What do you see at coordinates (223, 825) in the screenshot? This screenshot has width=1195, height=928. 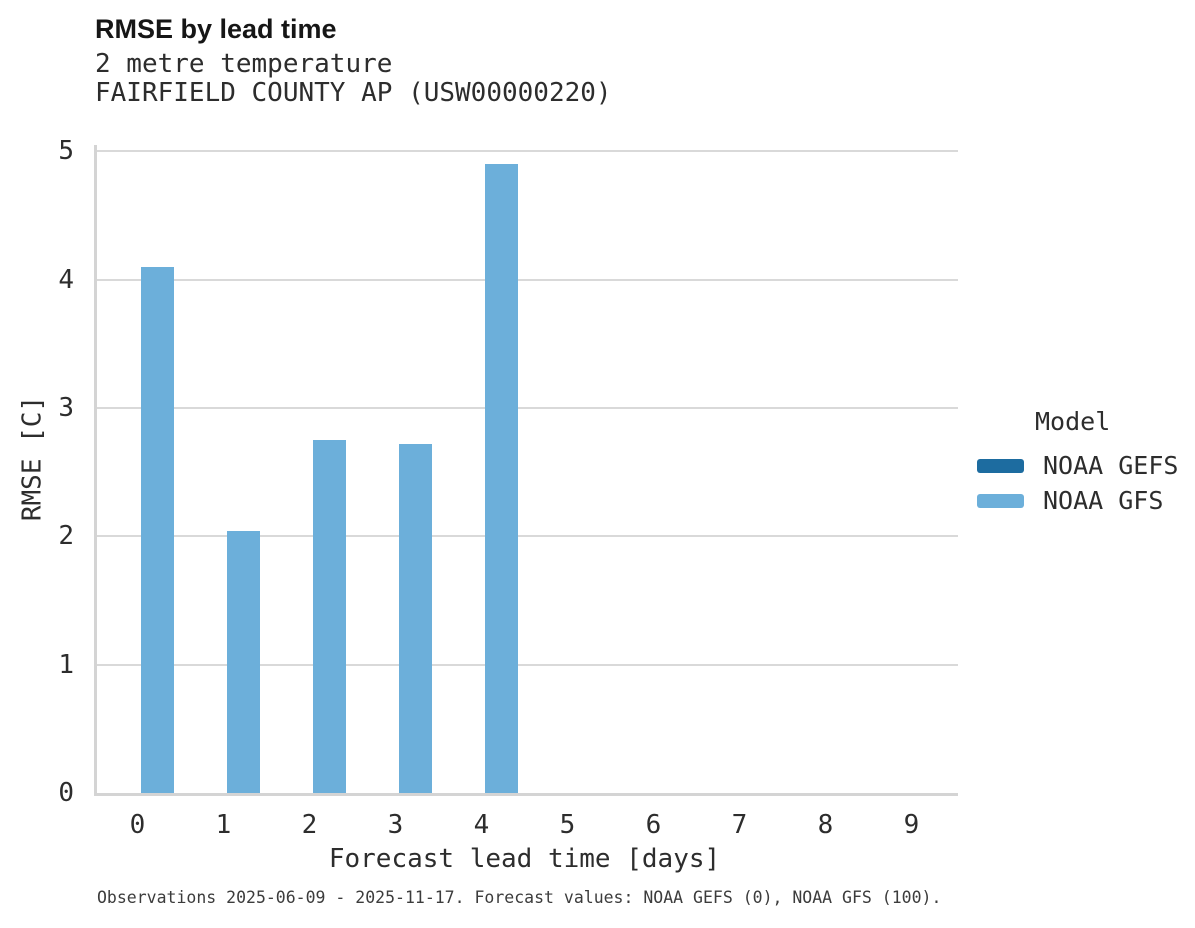 I see `x-tick-label-1: 1` at bounding box center [223, 825].